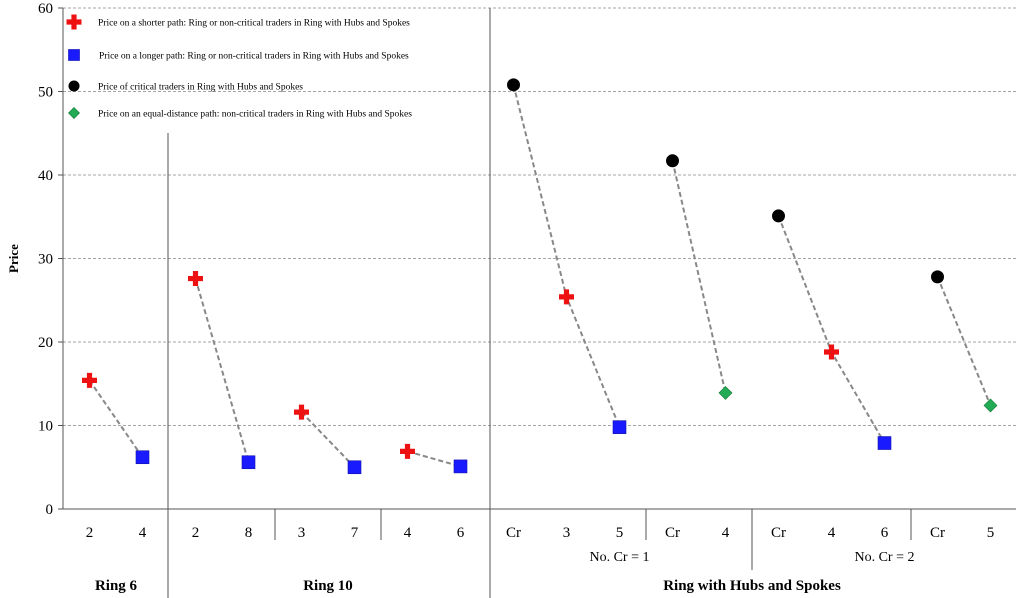  Describe the element at coordinates (884, 557) in the screenshot. I see `subgroup-label: No. Cr = 2` at that location.